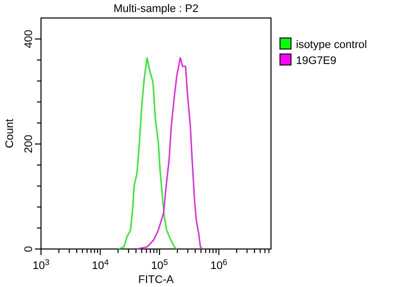  Describe the element at coordinates (10, 133) in the screenshot. I see `y-axis-title: Count` at that location.